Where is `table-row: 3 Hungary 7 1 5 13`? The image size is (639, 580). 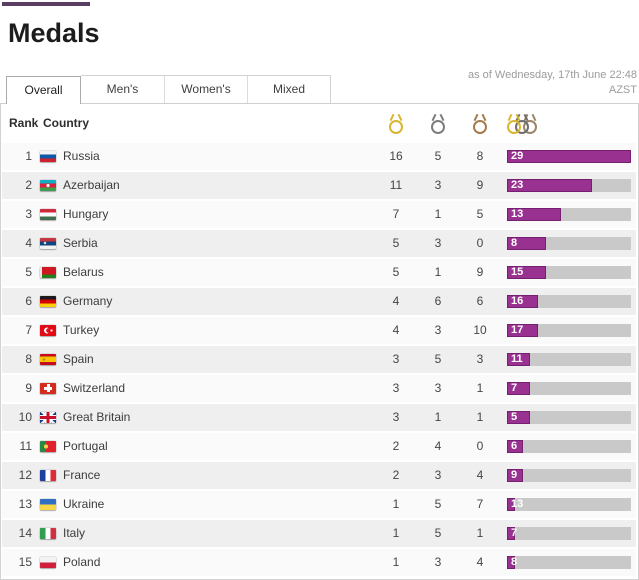
table-row: 3 Hungary 7 1 5 13 is located at coordinates (319, 214).